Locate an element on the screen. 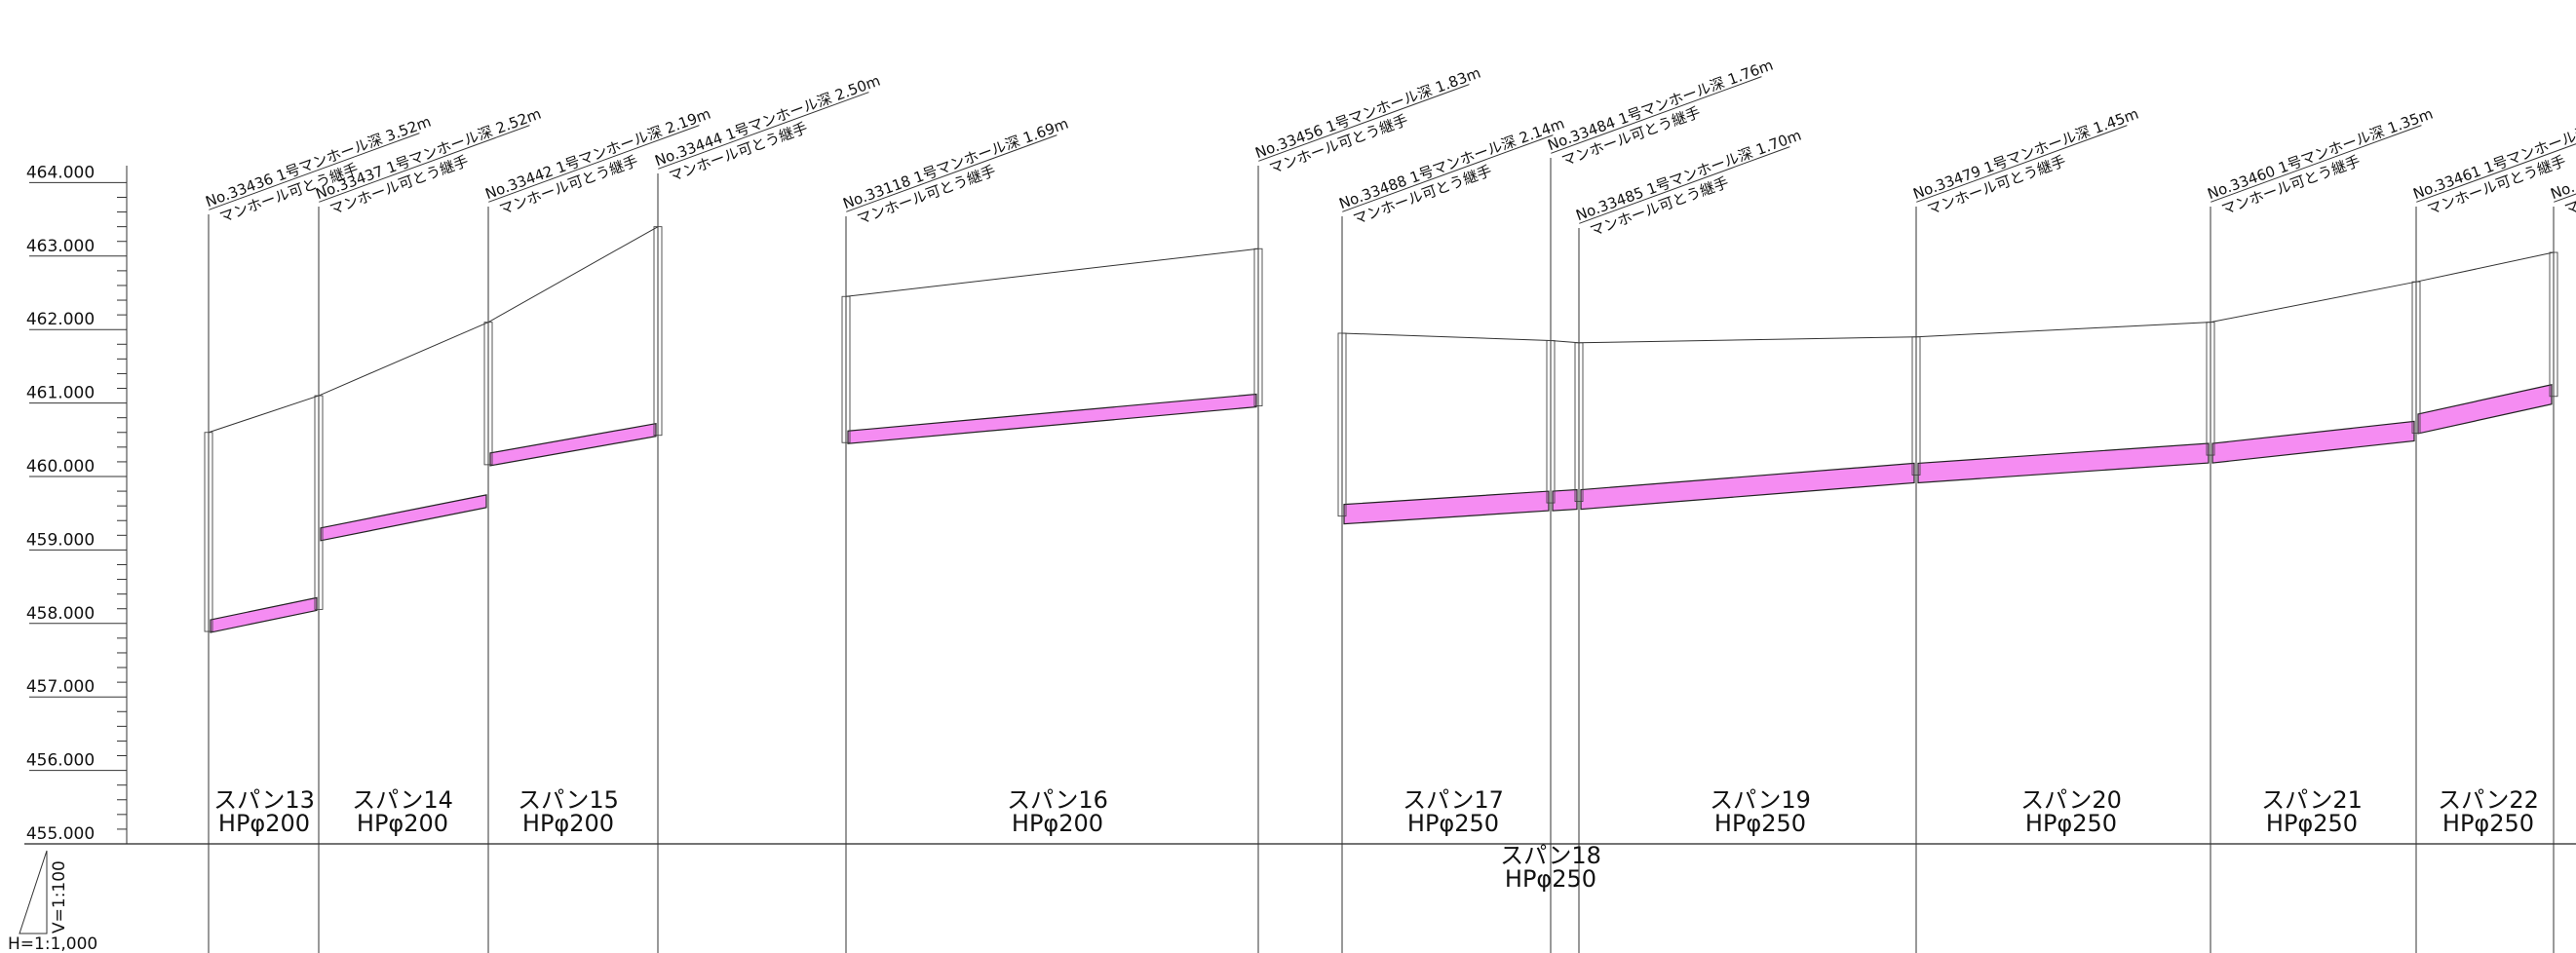 The image size is (2576, 953). manhole-label-line1: No.33479 1号マンホール深 1.45m is located at coordinates (2025, 154).